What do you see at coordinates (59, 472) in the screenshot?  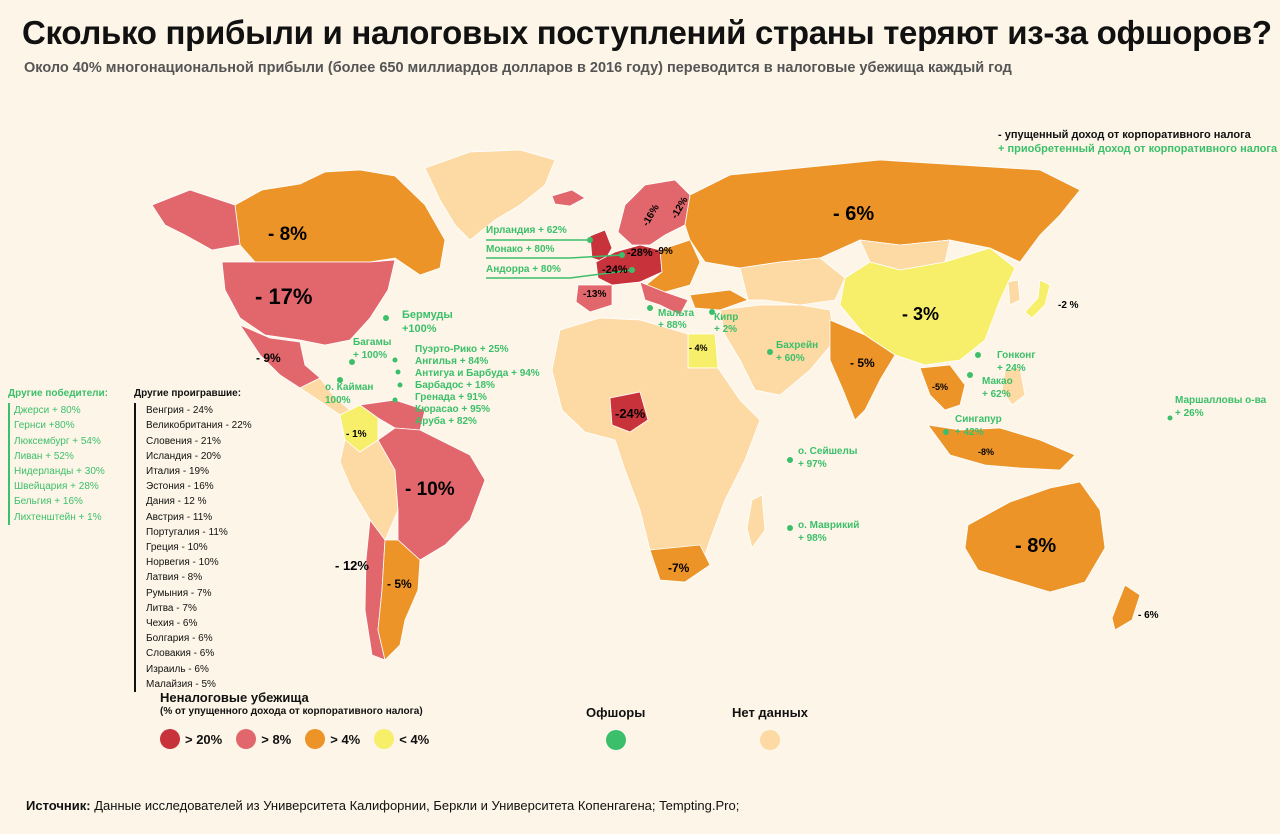 I see `winner-item: Нидерланды + 30%` at bounding box center [59, 472].